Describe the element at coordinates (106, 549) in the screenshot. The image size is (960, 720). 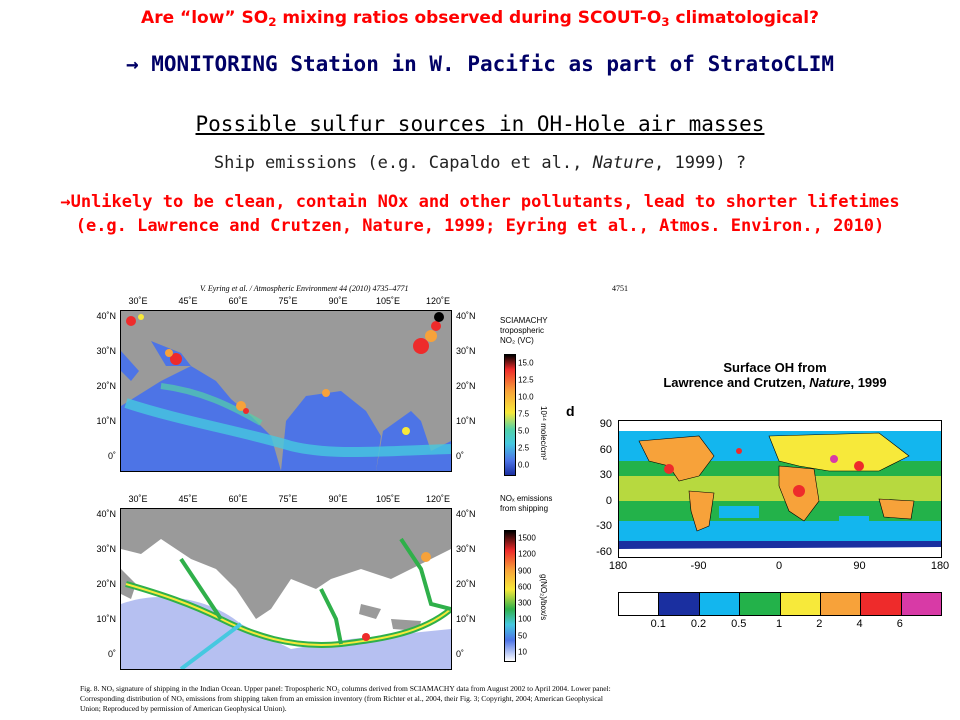
I see `lat-tick-label: 30˚N` at that location.